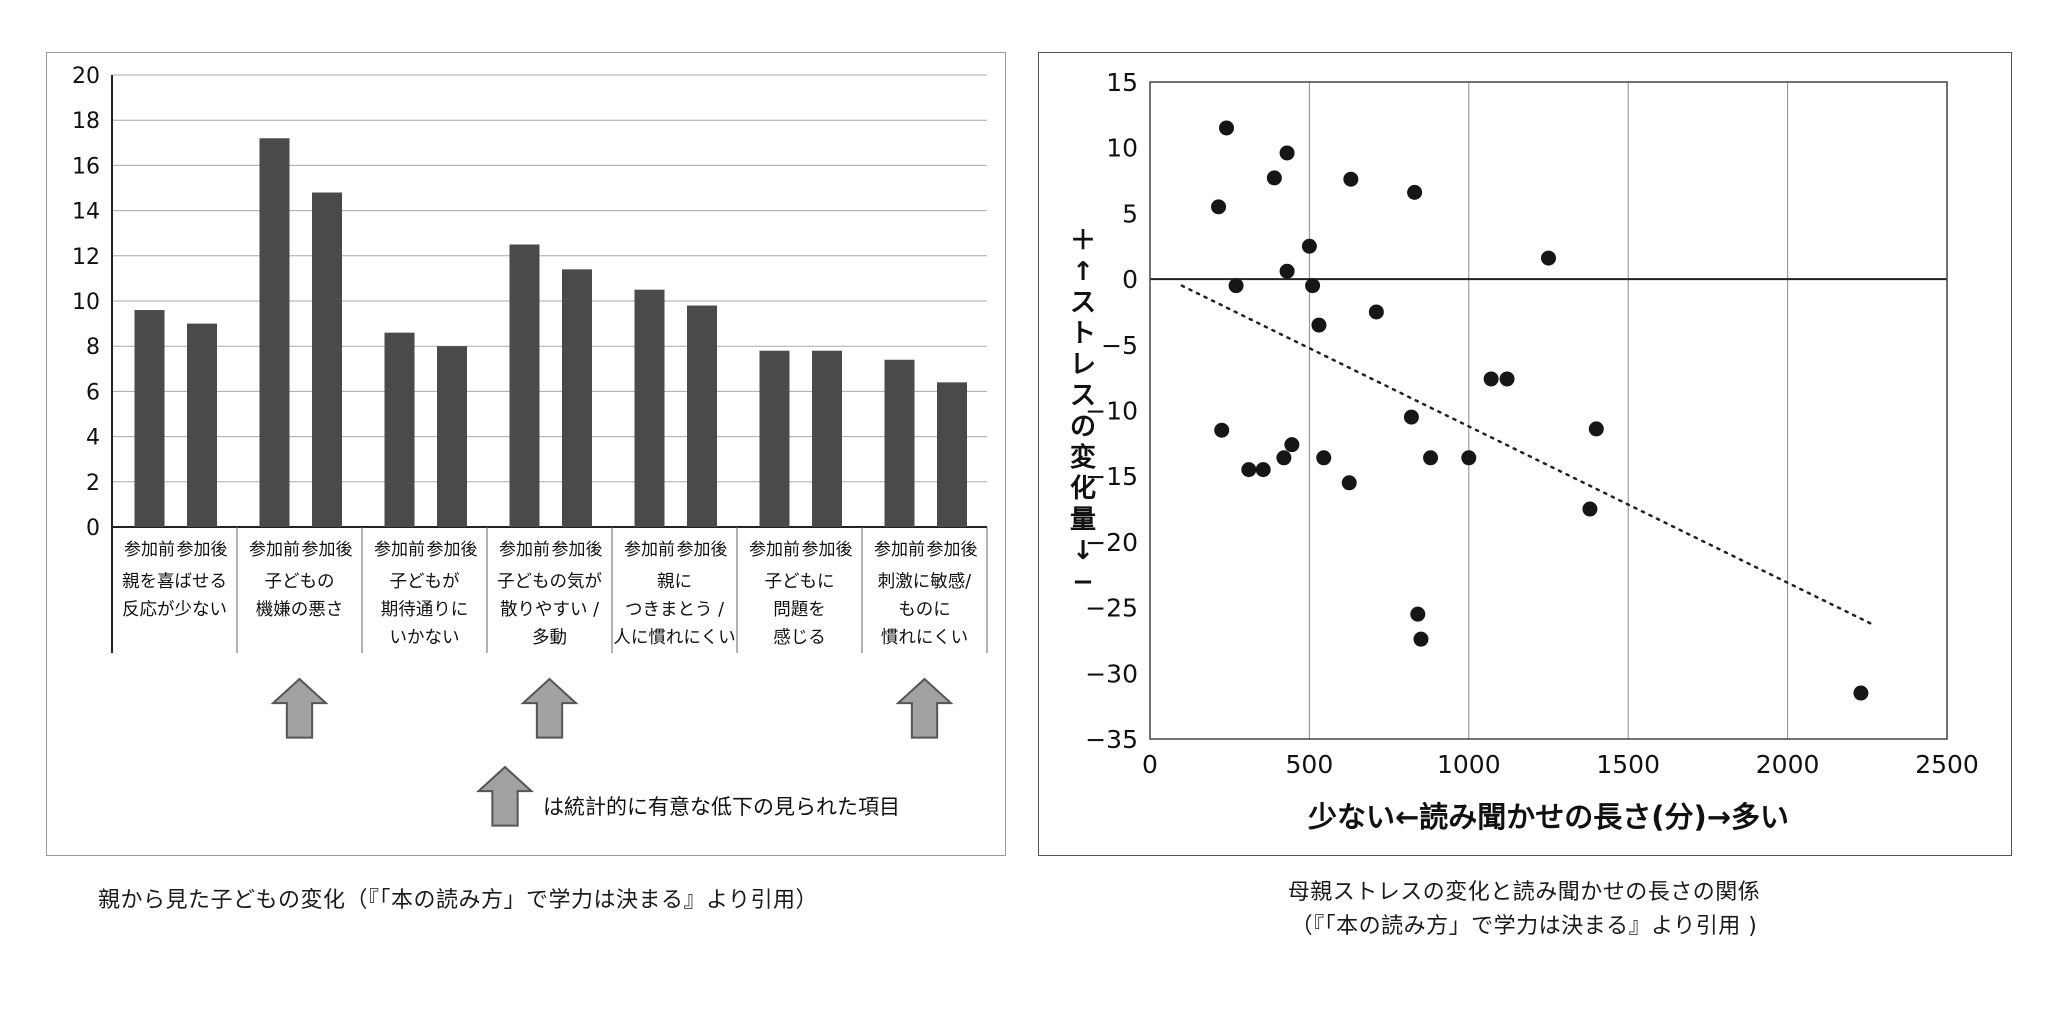 This screenshot has width=2048, height=1024. I want to click on y-tick-label: −30, so click(1111, 673).